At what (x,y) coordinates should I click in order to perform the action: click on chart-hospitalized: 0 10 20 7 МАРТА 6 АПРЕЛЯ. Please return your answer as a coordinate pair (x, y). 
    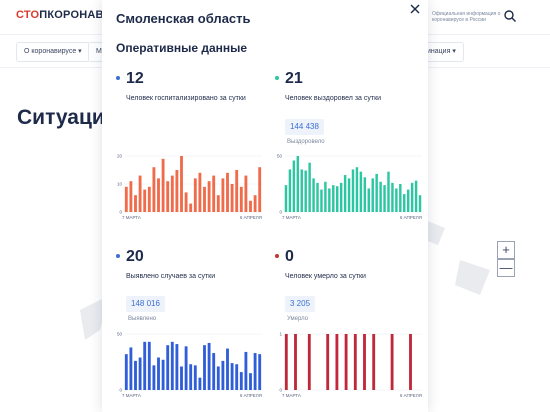
    Looking at the image, I should click on (189, 187).